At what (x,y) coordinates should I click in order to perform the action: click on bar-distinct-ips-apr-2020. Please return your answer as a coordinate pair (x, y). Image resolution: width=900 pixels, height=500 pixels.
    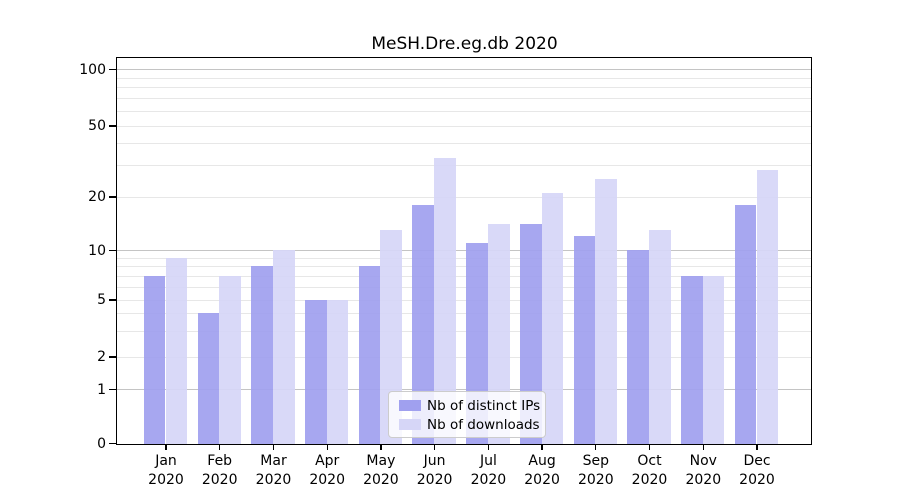
    Looking at the image, I should click on (316, 371).